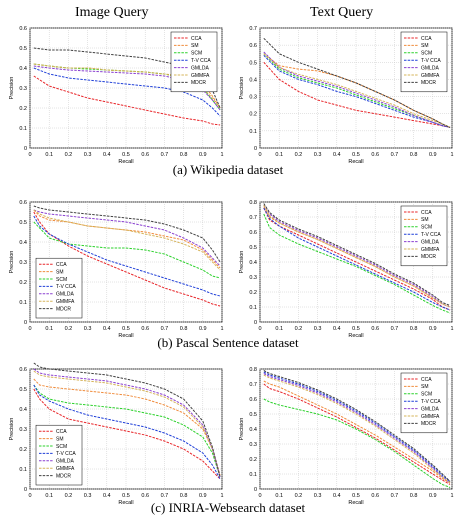  What do you see at coordinates (203, 496) in the screenshot?
I see `x-tick-label: 0.9` at bounding box center [203, 496].